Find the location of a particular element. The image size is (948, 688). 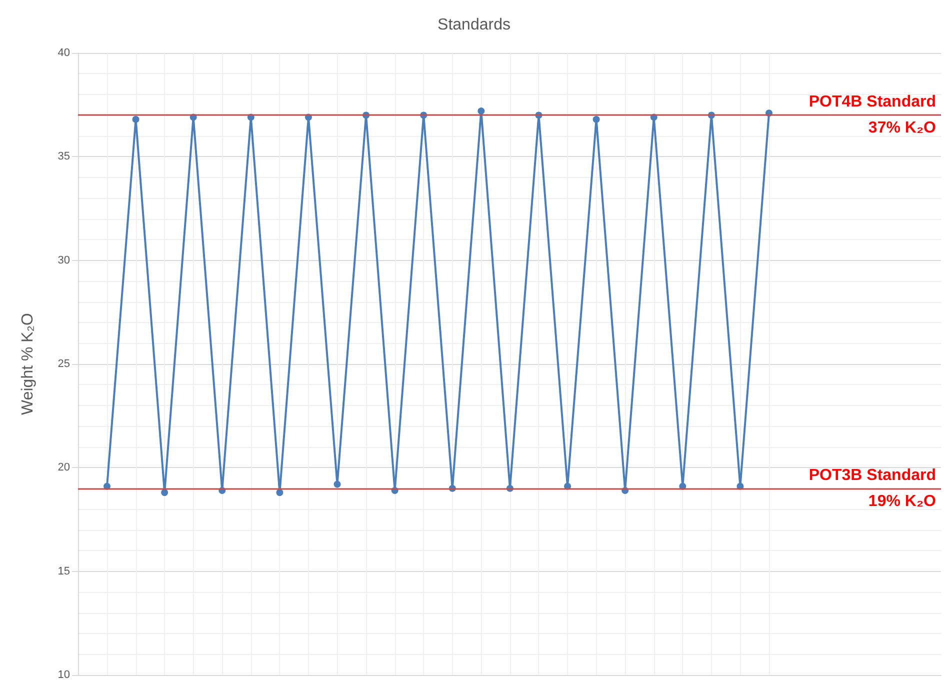

y-tick-label: 10 is located at coordinates (64, 675).